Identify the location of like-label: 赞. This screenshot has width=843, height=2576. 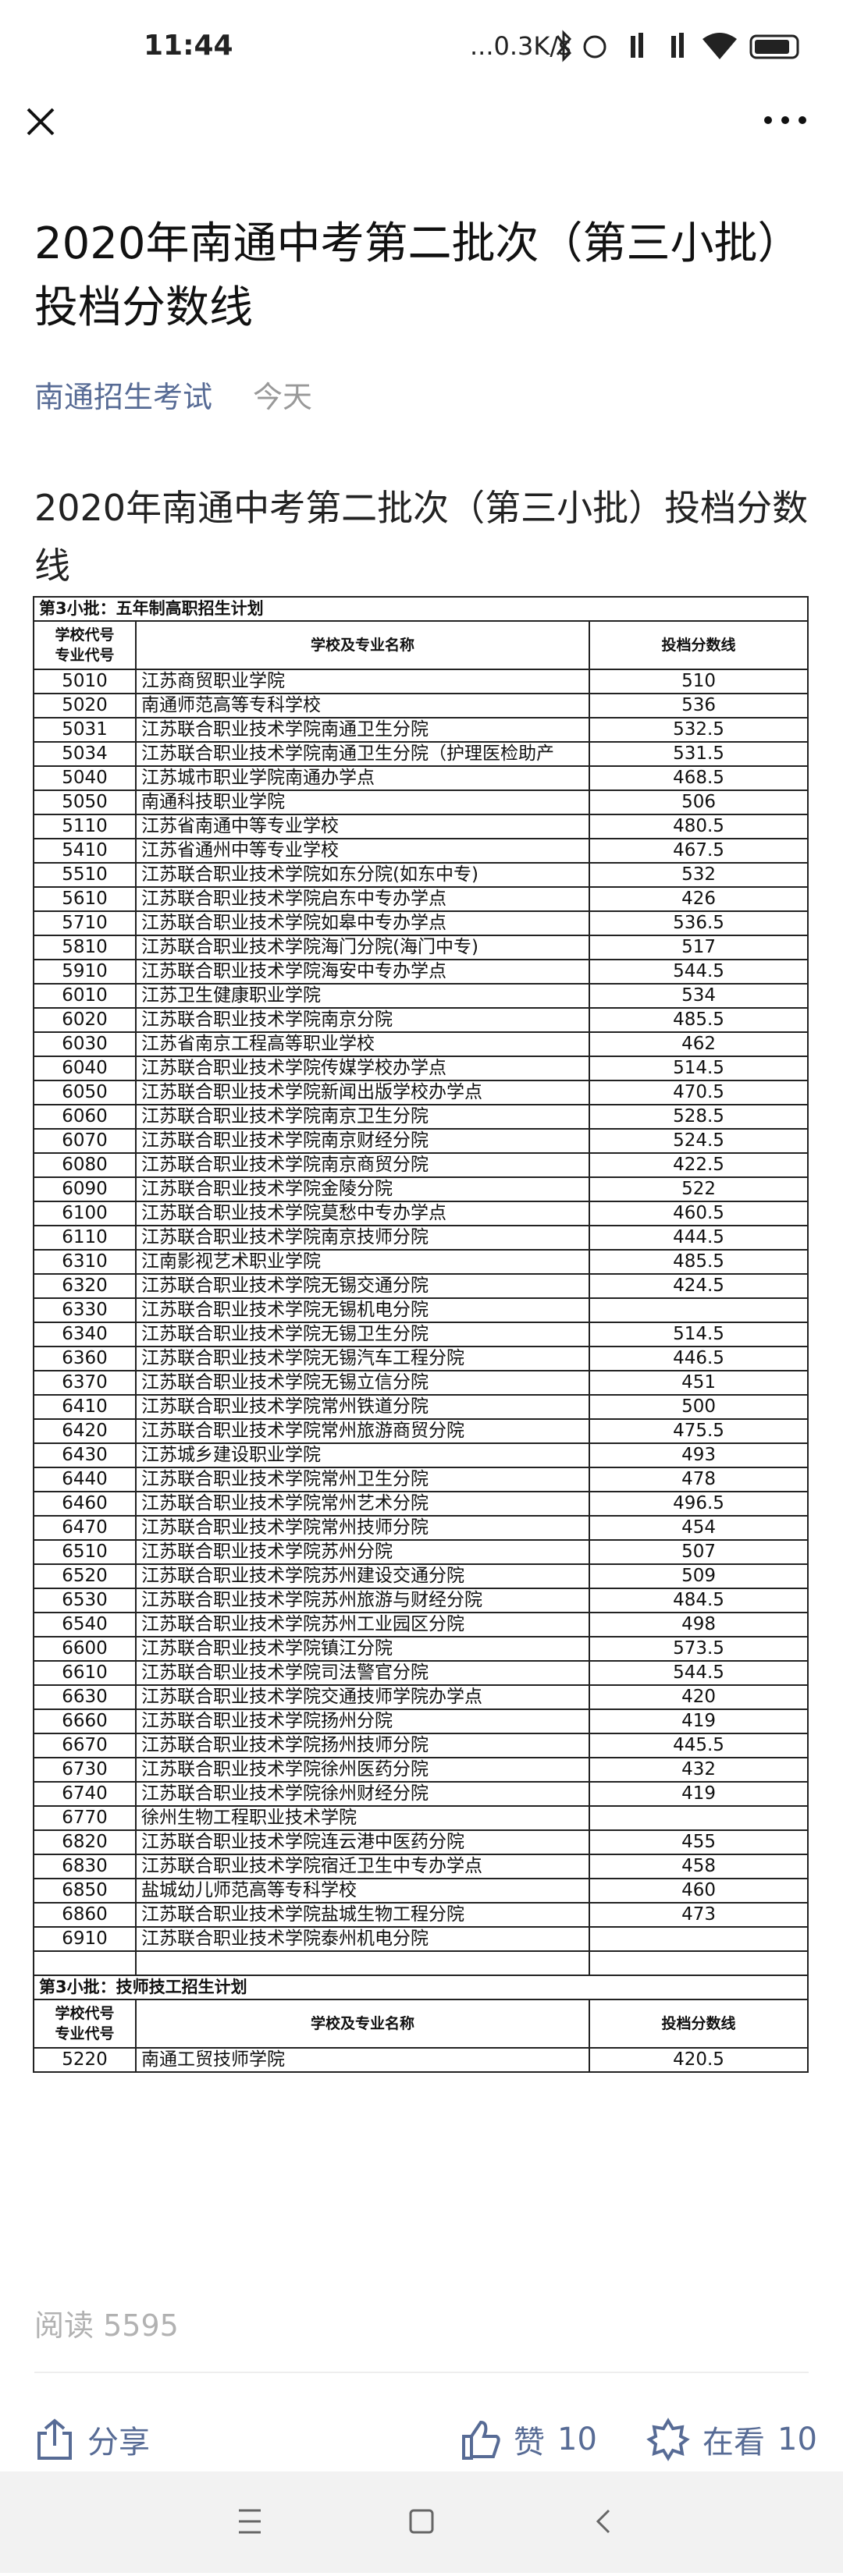
(530, 2443).